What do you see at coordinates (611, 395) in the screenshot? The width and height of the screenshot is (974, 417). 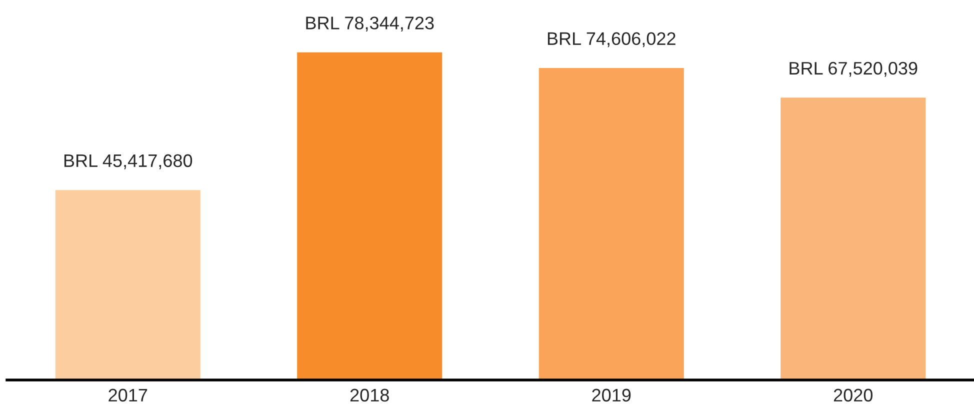 I see `x-tick-label: 2019` at bounding box center [611, 395].